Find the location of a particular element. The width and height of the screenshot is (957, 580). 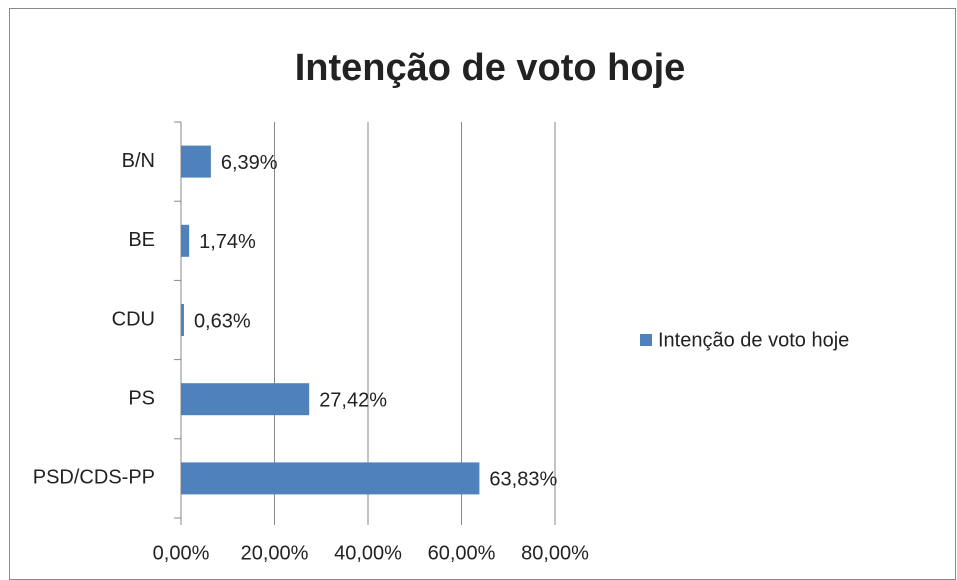

y-tick-label: CDU is located at coordinates (133, 319).